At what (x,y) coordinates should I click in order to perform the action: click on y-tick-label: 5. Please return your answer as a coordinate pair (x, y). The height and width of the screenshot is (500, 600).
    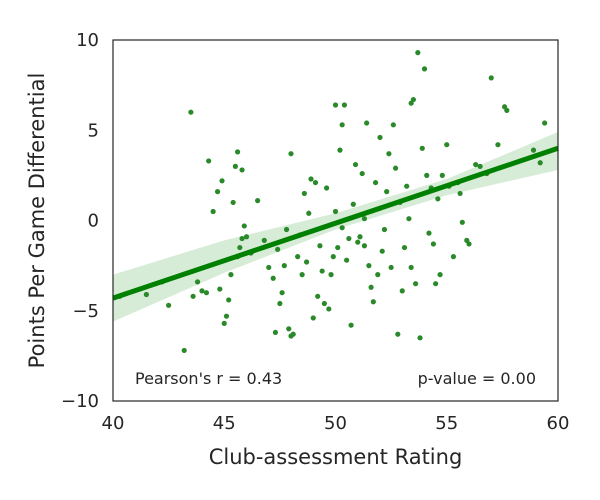
    Looking at the image, I should click on (93, 130).